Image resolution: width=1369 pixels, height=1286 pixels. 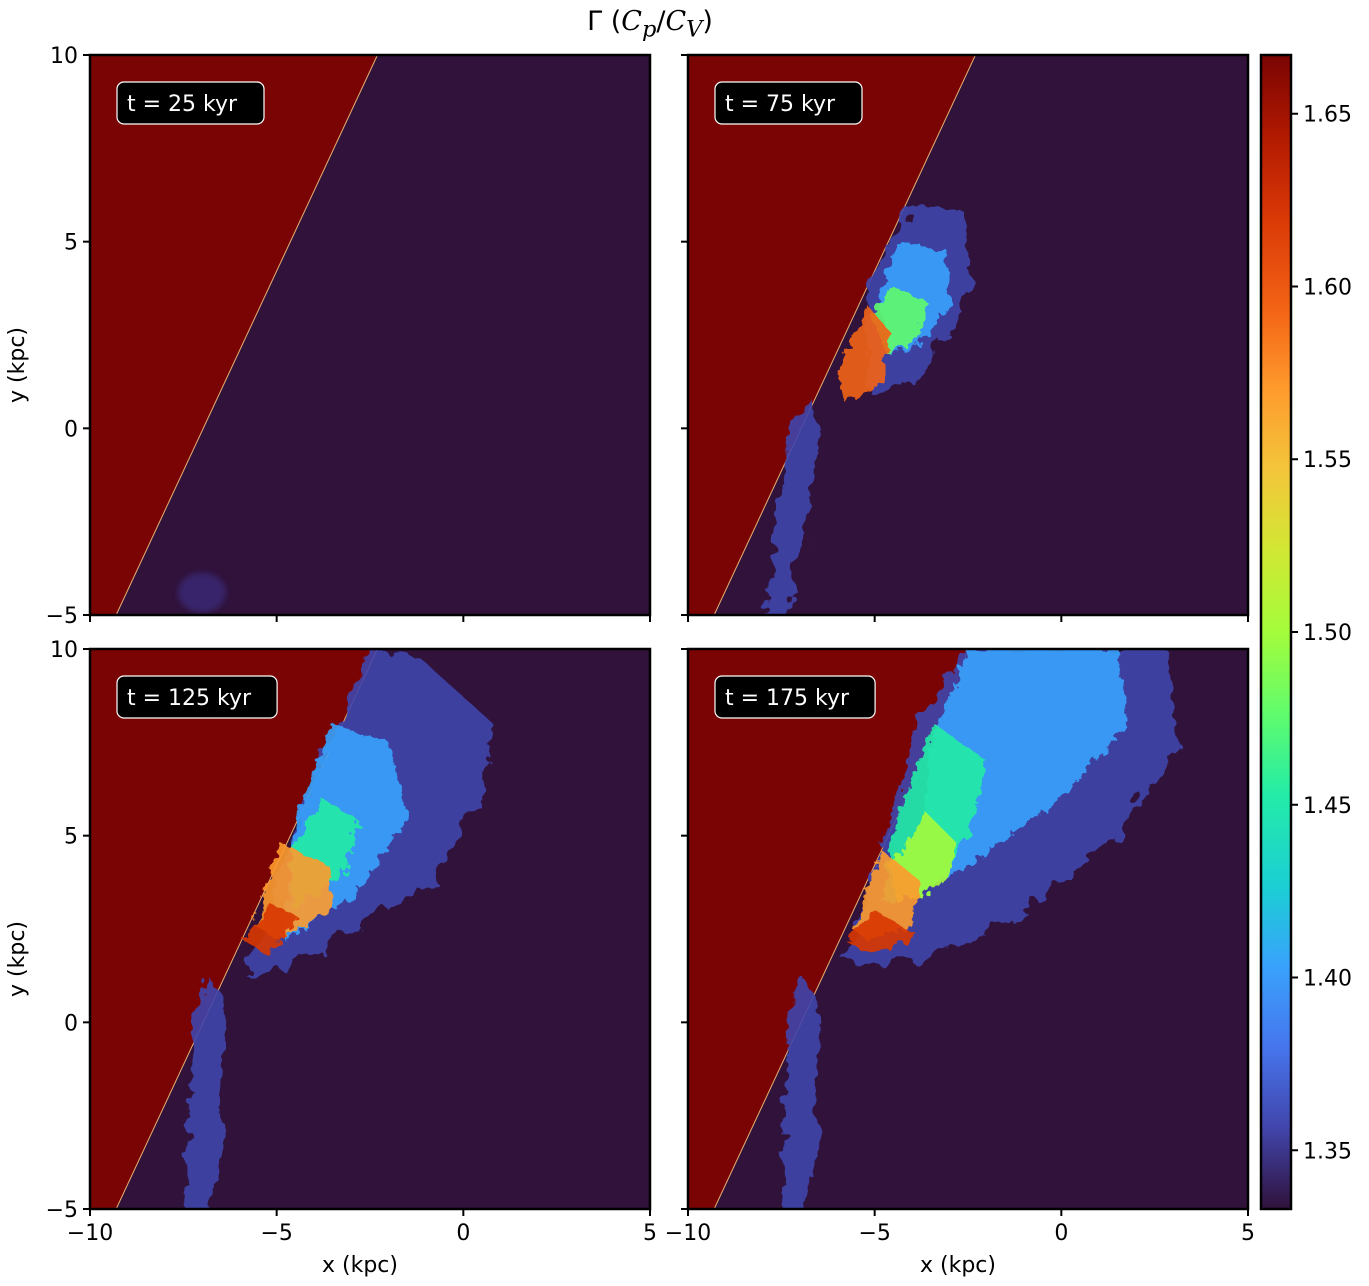 What do you see at coordinates (650, 24) in the screenshot?
I see `figure-title: Γ (Cp/CV)` at bounding box center [650, 24].